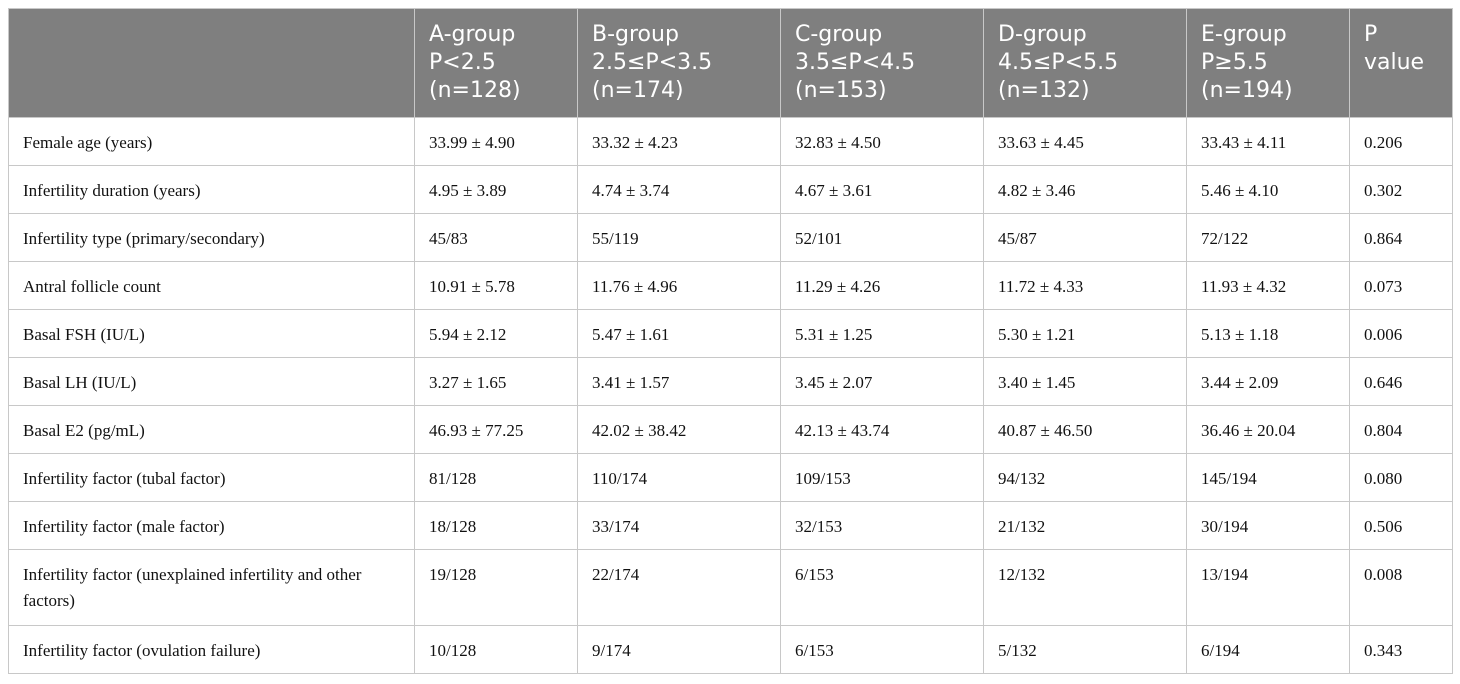 The width and height of the screenshot is (1460, 684). Describe the element at coordinates (1401, 285) in the screenshot. I see `cell-p-value: 0.073` at that location.